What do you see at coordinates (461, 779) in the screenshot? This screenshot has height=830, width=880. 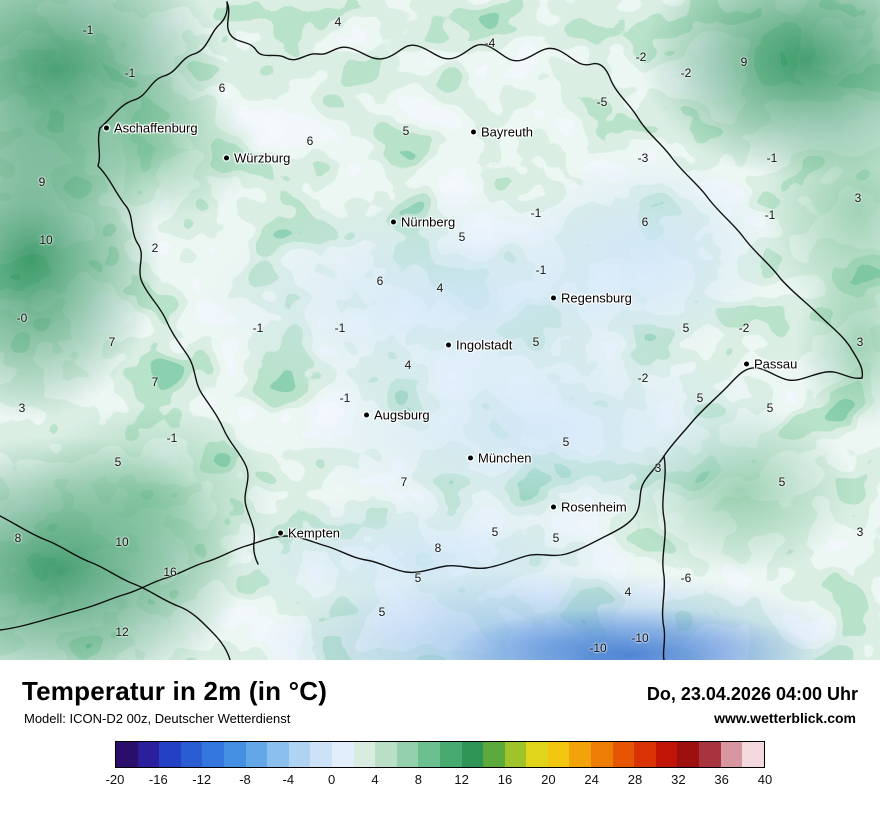 I see `colorbar-tick-label: 12` at bounding box center [461, 779].